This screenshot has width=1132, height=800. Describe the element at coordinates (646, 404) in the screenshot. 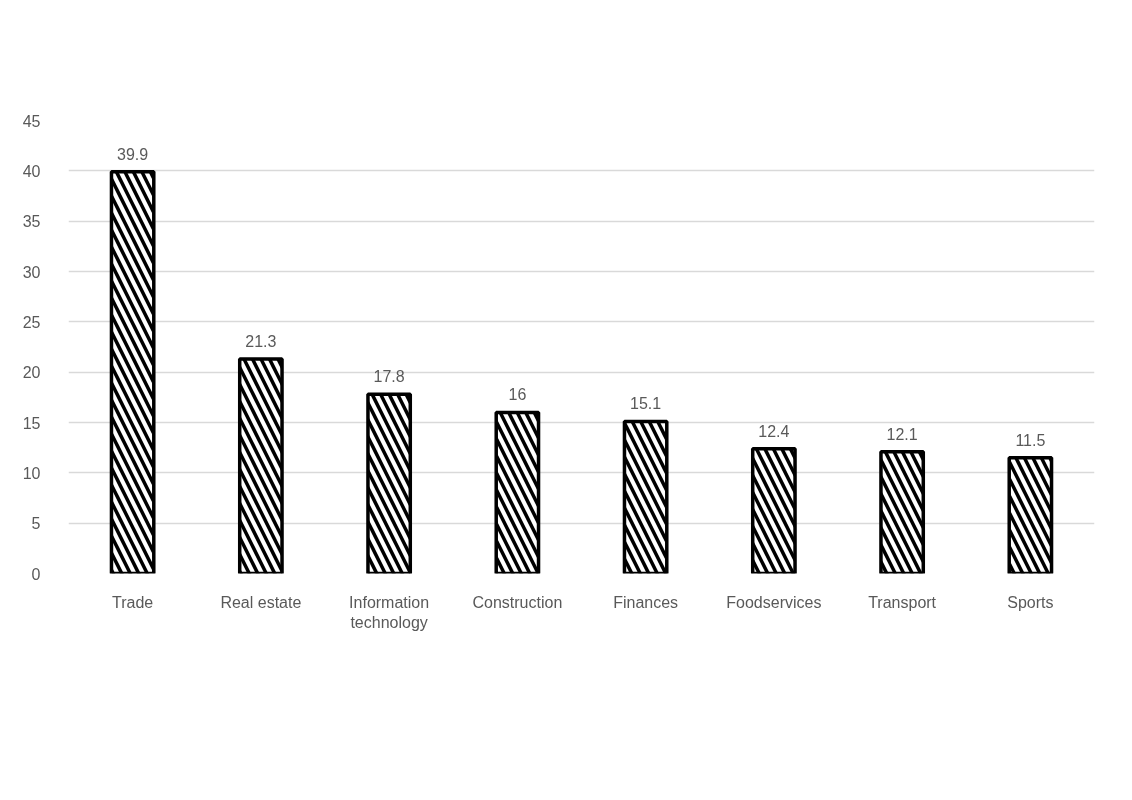

I see `data-label: 15.1` at that location.